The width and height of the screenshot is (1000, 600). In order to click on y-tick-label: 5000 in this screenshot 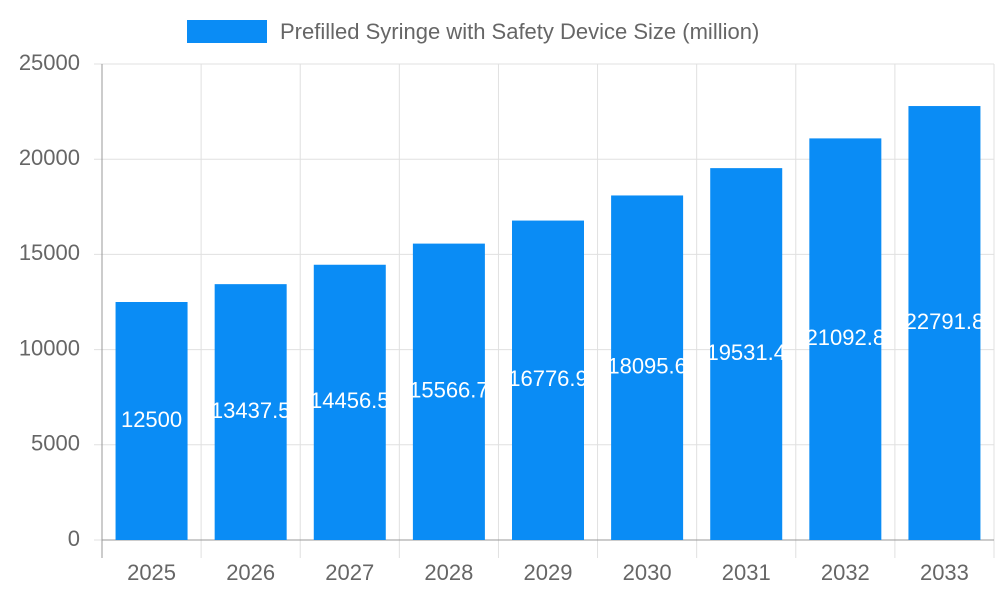, I will do `click(55, 443)`.